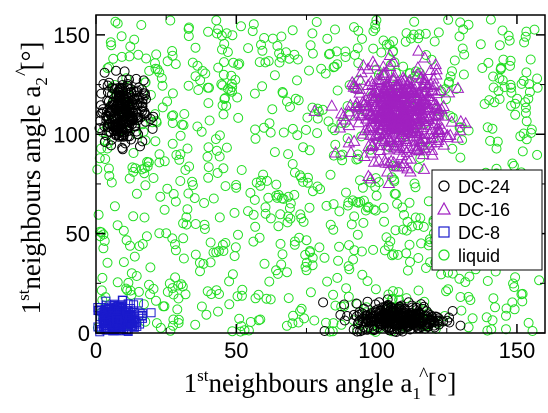 The image size is (548, 413). What do you see at coordinates (106, 323) in the screenshot?
I see `dc-8-point` at bounding box center [106, 323].